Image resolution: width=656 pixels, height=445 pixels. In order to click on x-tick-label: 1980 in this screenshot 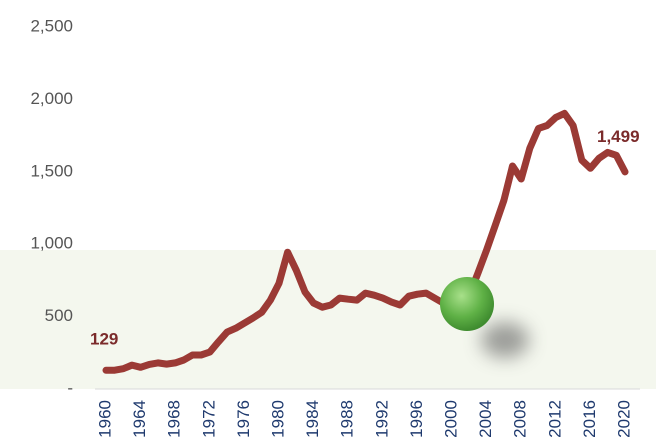, I will do `click(277, 419)`.